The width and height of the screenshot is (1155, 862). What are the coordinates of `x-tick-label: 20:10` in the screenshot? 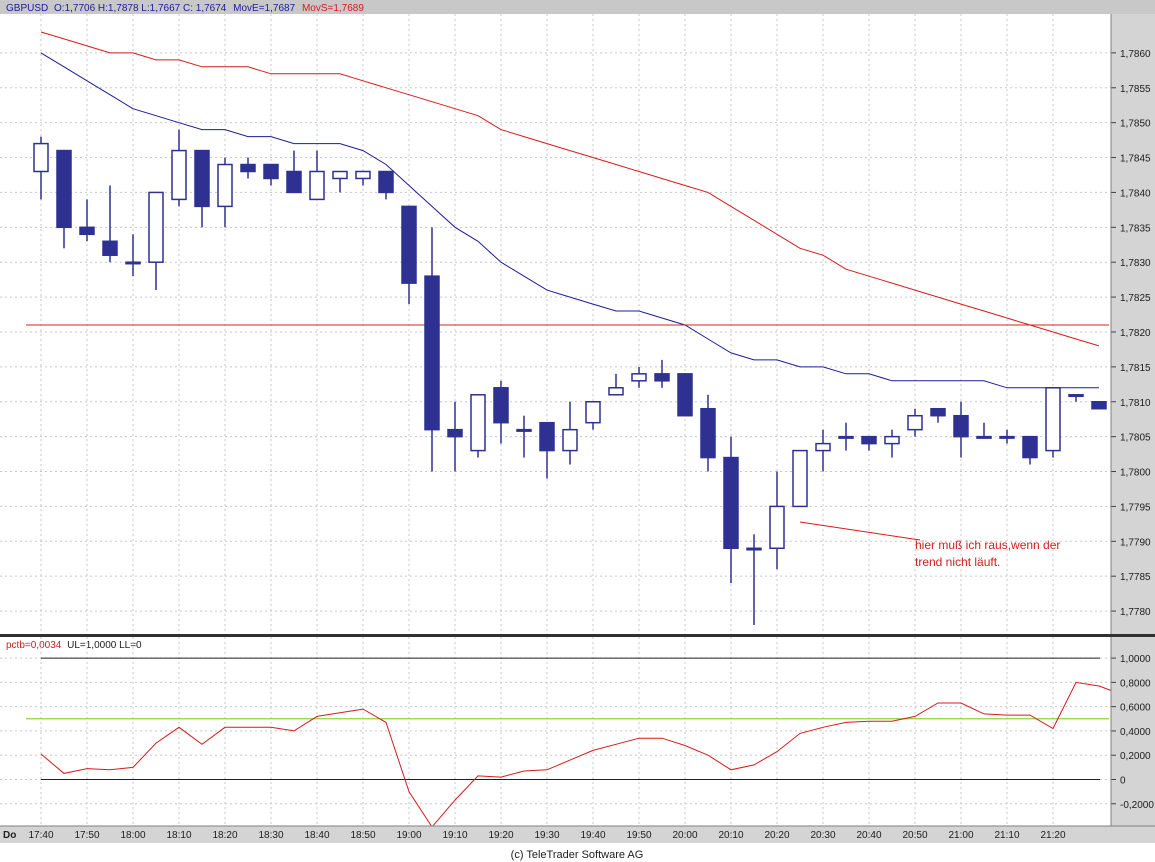 It's located at (730, 835).